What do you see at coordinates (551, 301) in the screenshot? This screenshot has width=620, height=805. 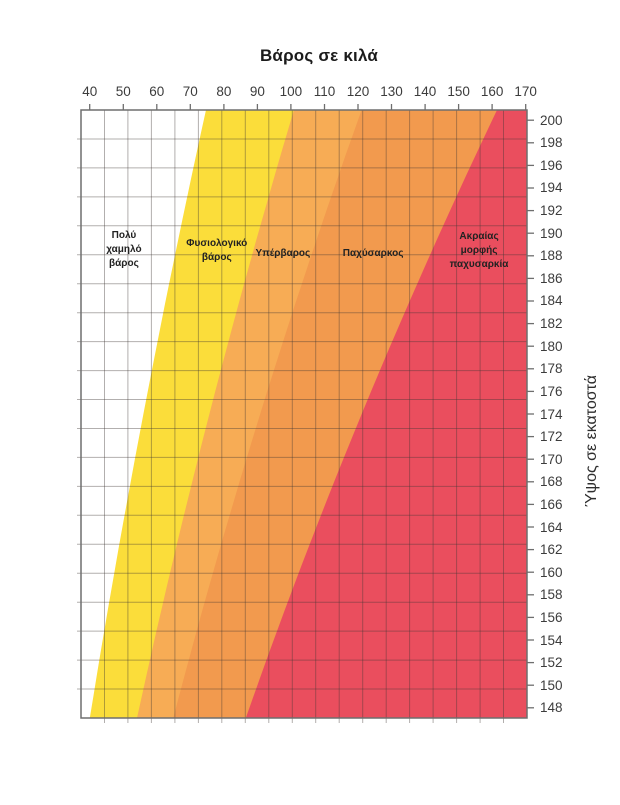 I see `y-tick-label: 184` at bounding box center [551, 301].